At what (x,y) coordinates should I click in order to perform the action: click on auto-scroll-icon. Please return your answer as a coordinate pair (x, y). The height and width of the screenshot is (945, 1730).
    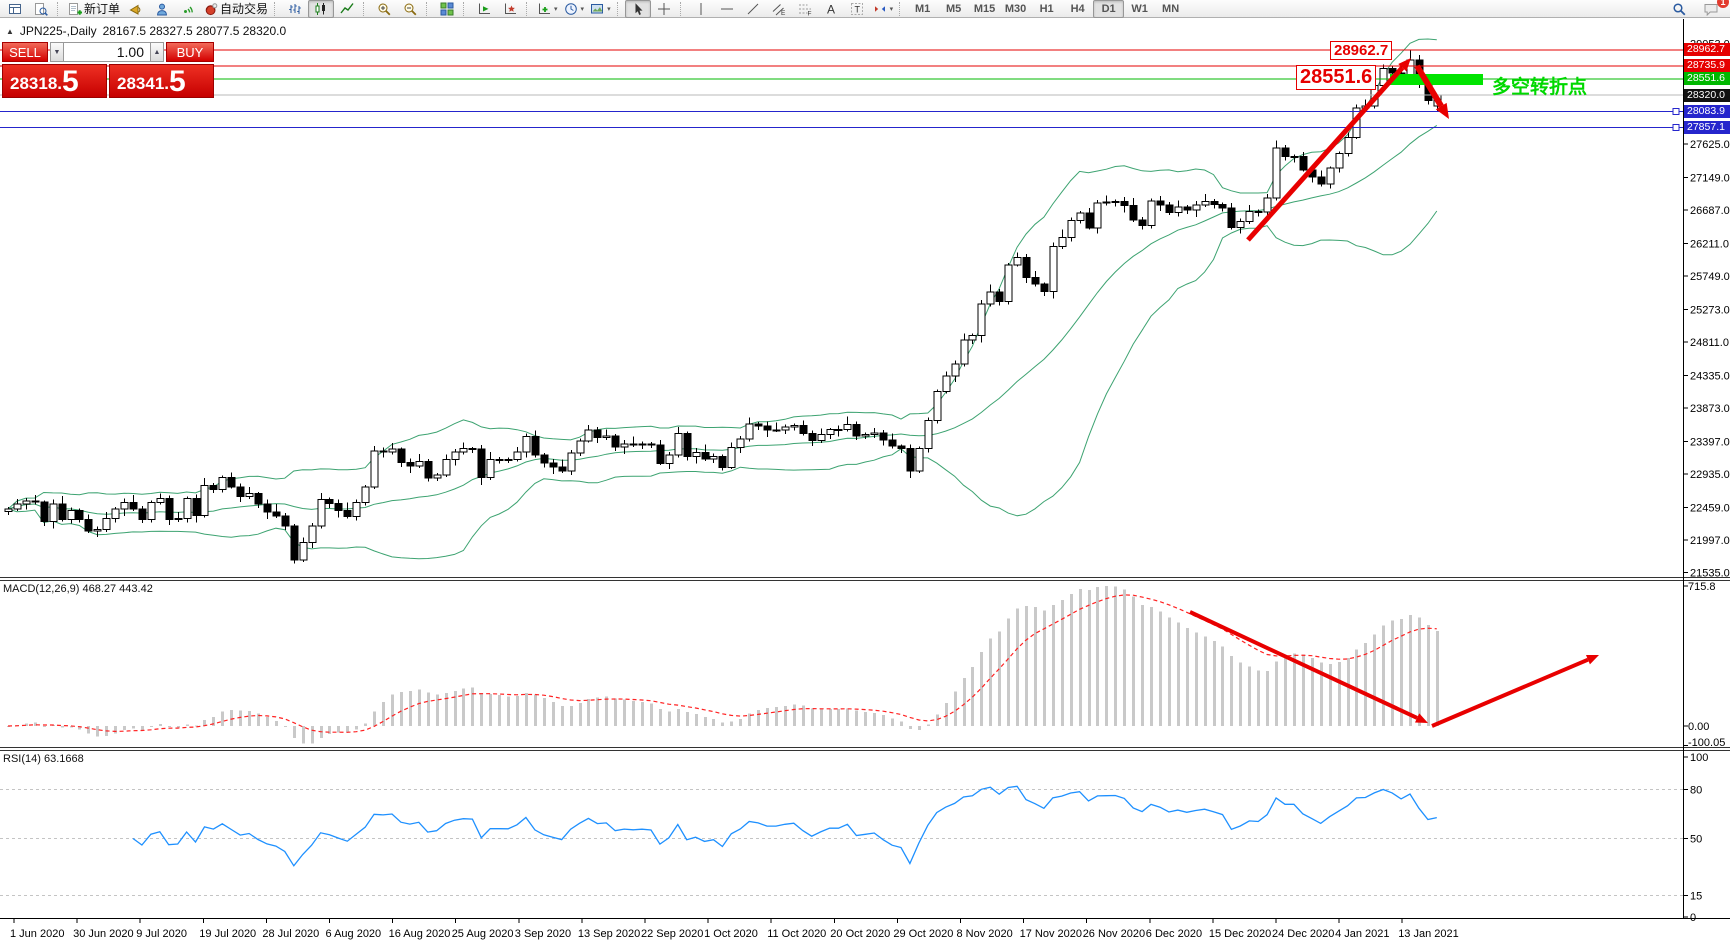
    Looking at the image, I should click on (485, 8).